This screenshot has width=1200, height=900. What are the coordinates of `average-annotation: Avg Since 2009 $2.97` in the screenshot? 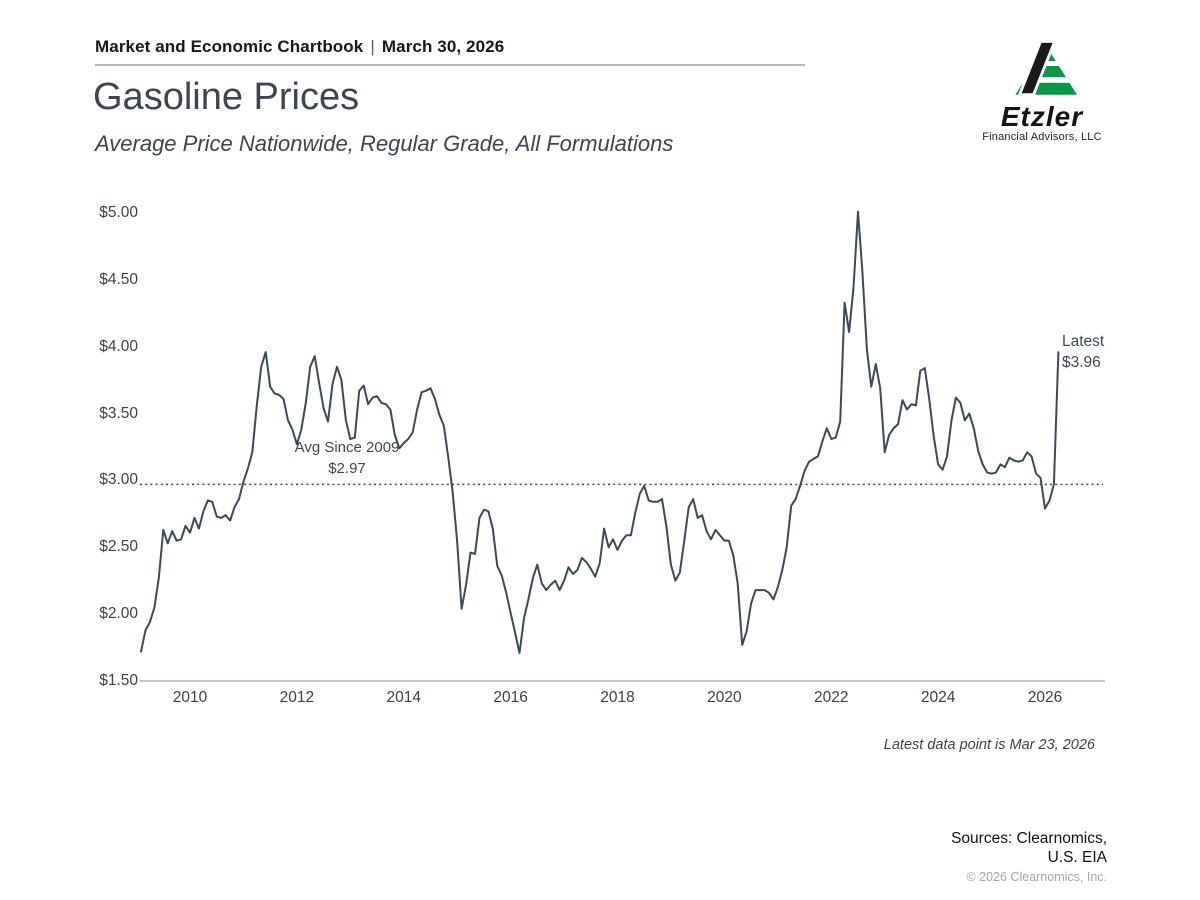 It's located at (347, 458).